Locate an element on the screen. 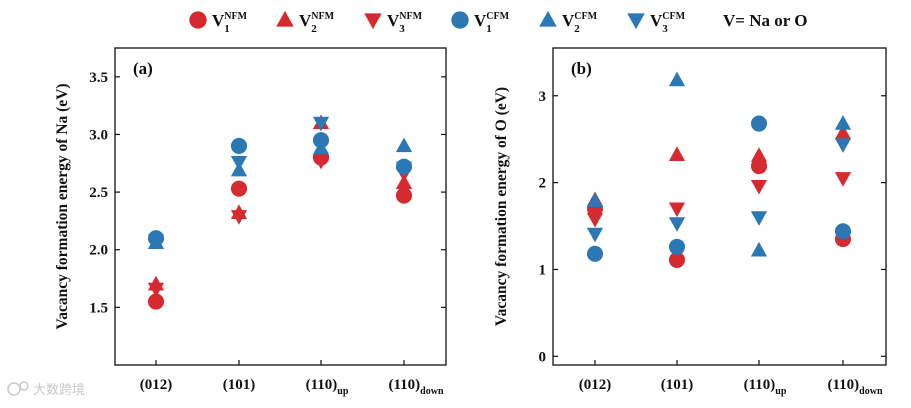 This screenshot has width=911, height=408. y-tick-label-b: 3 is located at coordinates (543, 97).